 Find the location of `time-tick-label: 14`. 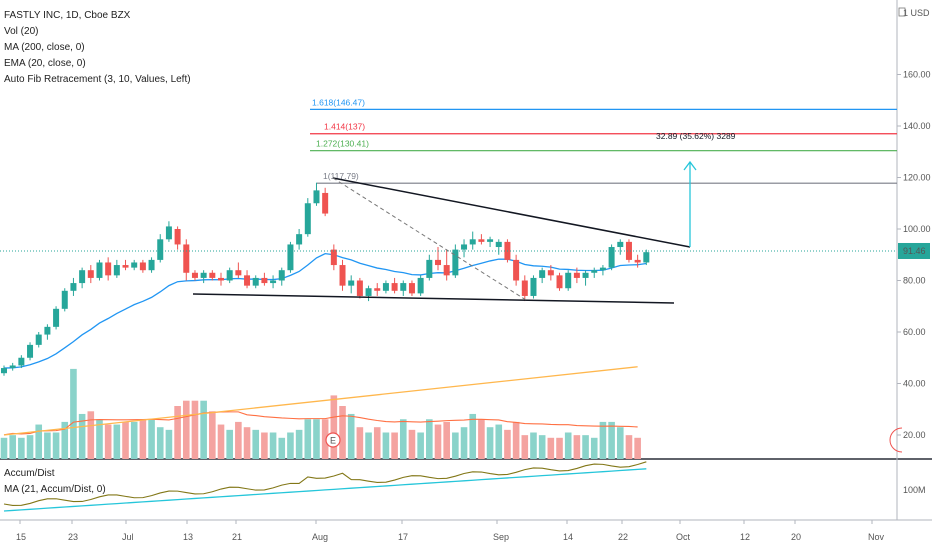

time-tick-label: 14 is located at coordinates (568, 537).